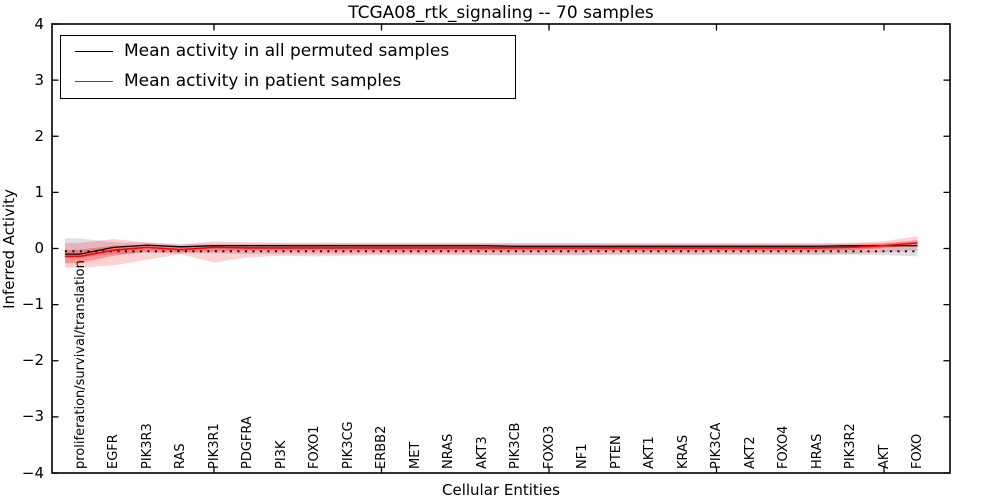  I want to click on x-category-label: AKT2, so click(750, 452).